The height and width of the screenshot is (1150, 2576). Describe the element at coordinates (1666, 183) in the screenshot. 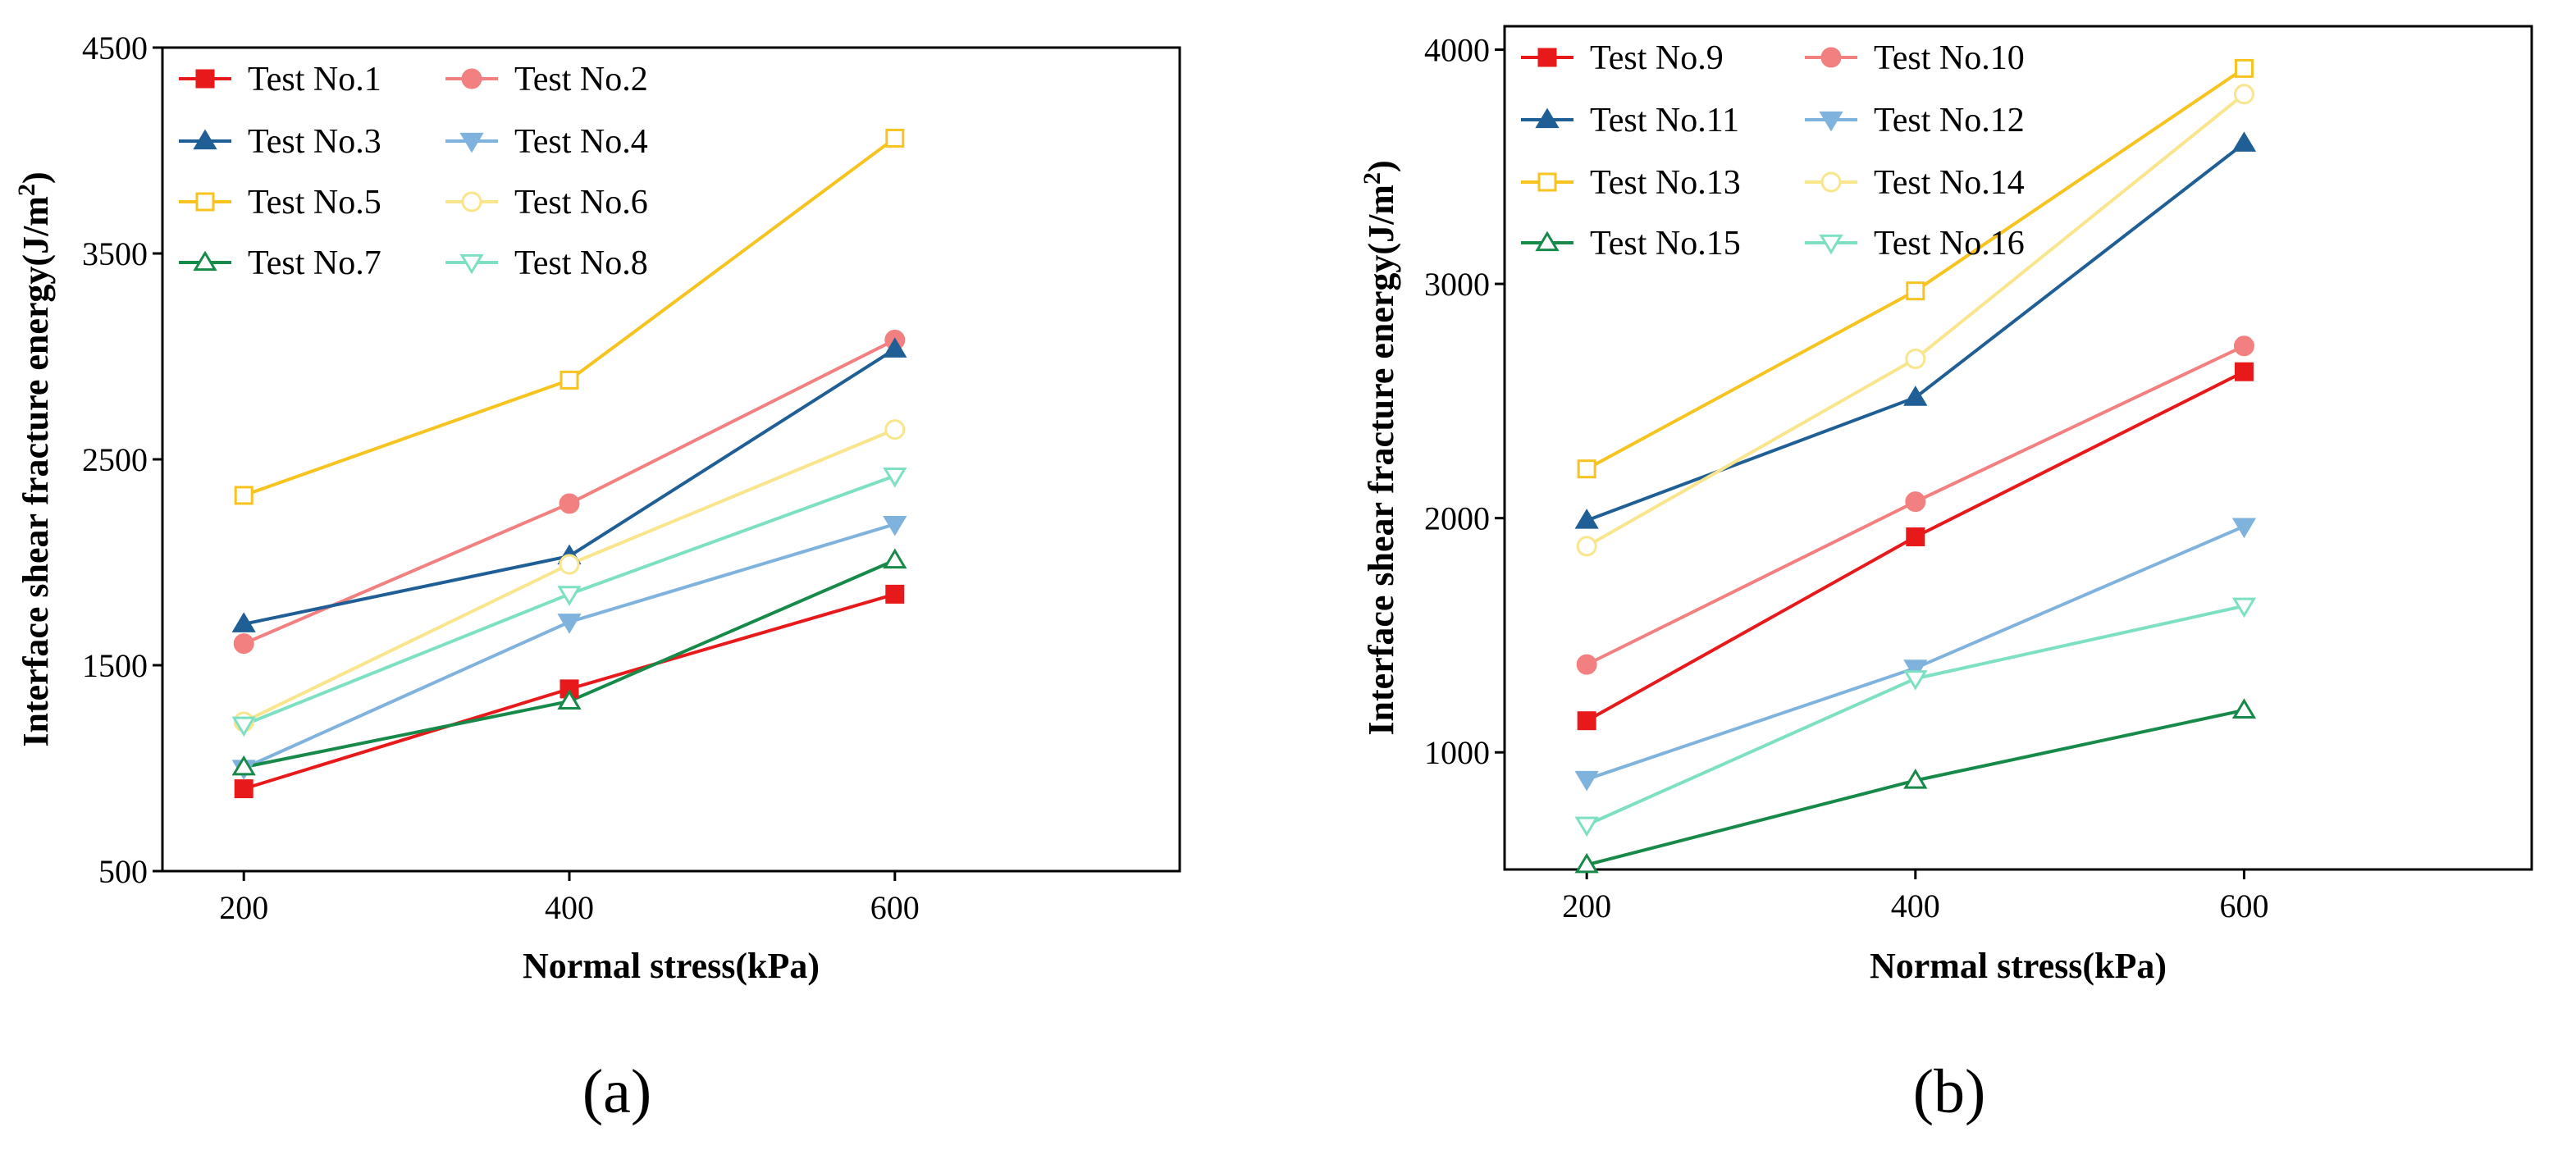

I see `legend-label: Test No.13` at that location.